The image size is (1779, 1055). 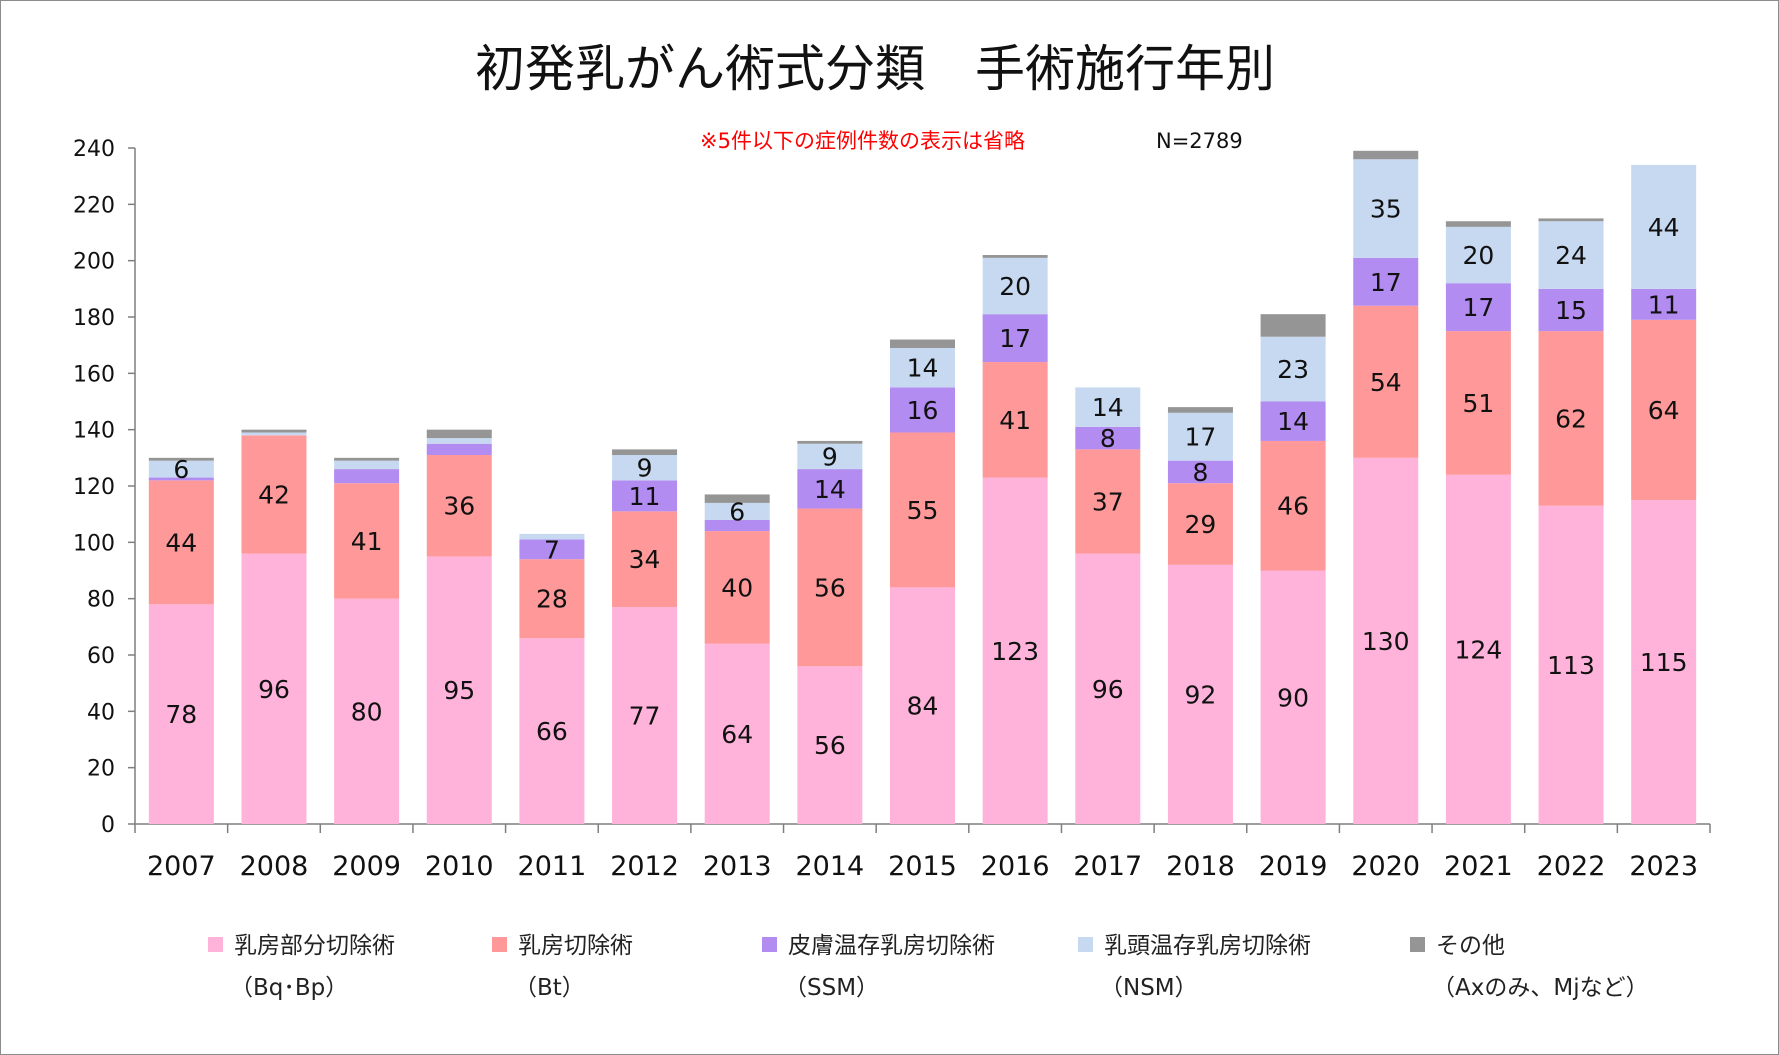 I want to click on y-tick-label: 160, so click(x=94, y=374).